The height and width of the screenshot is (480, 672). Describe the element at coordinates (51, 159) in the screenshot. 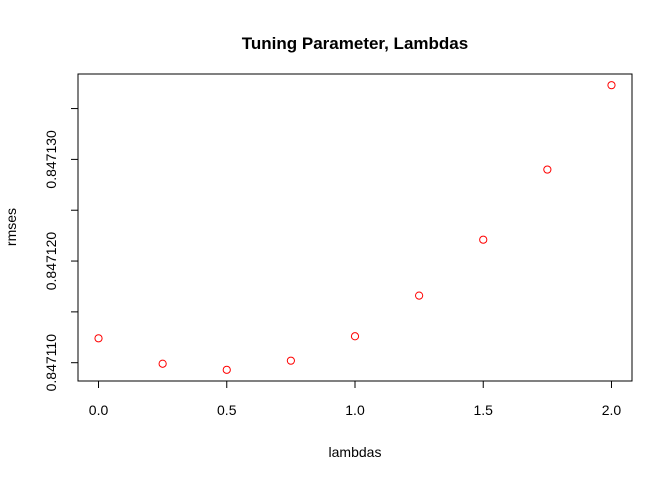

I see `y-tick-label: 0.847130` at that location.